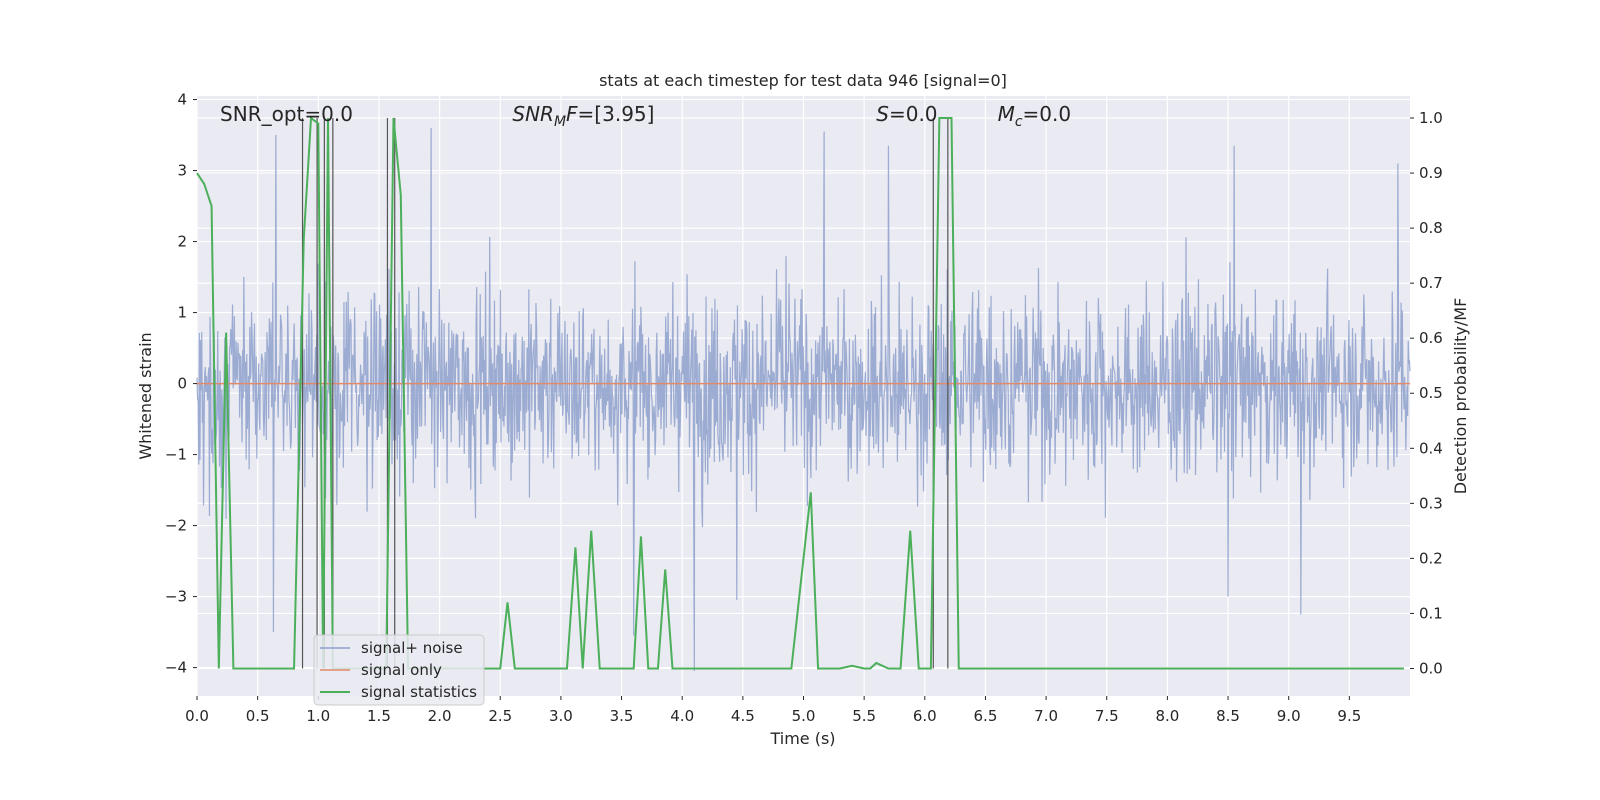 Image resolution: width=1600 pixels, height=800 pixels. I want to click on y-right-tick-label: 0.3, so click(1431, 503).